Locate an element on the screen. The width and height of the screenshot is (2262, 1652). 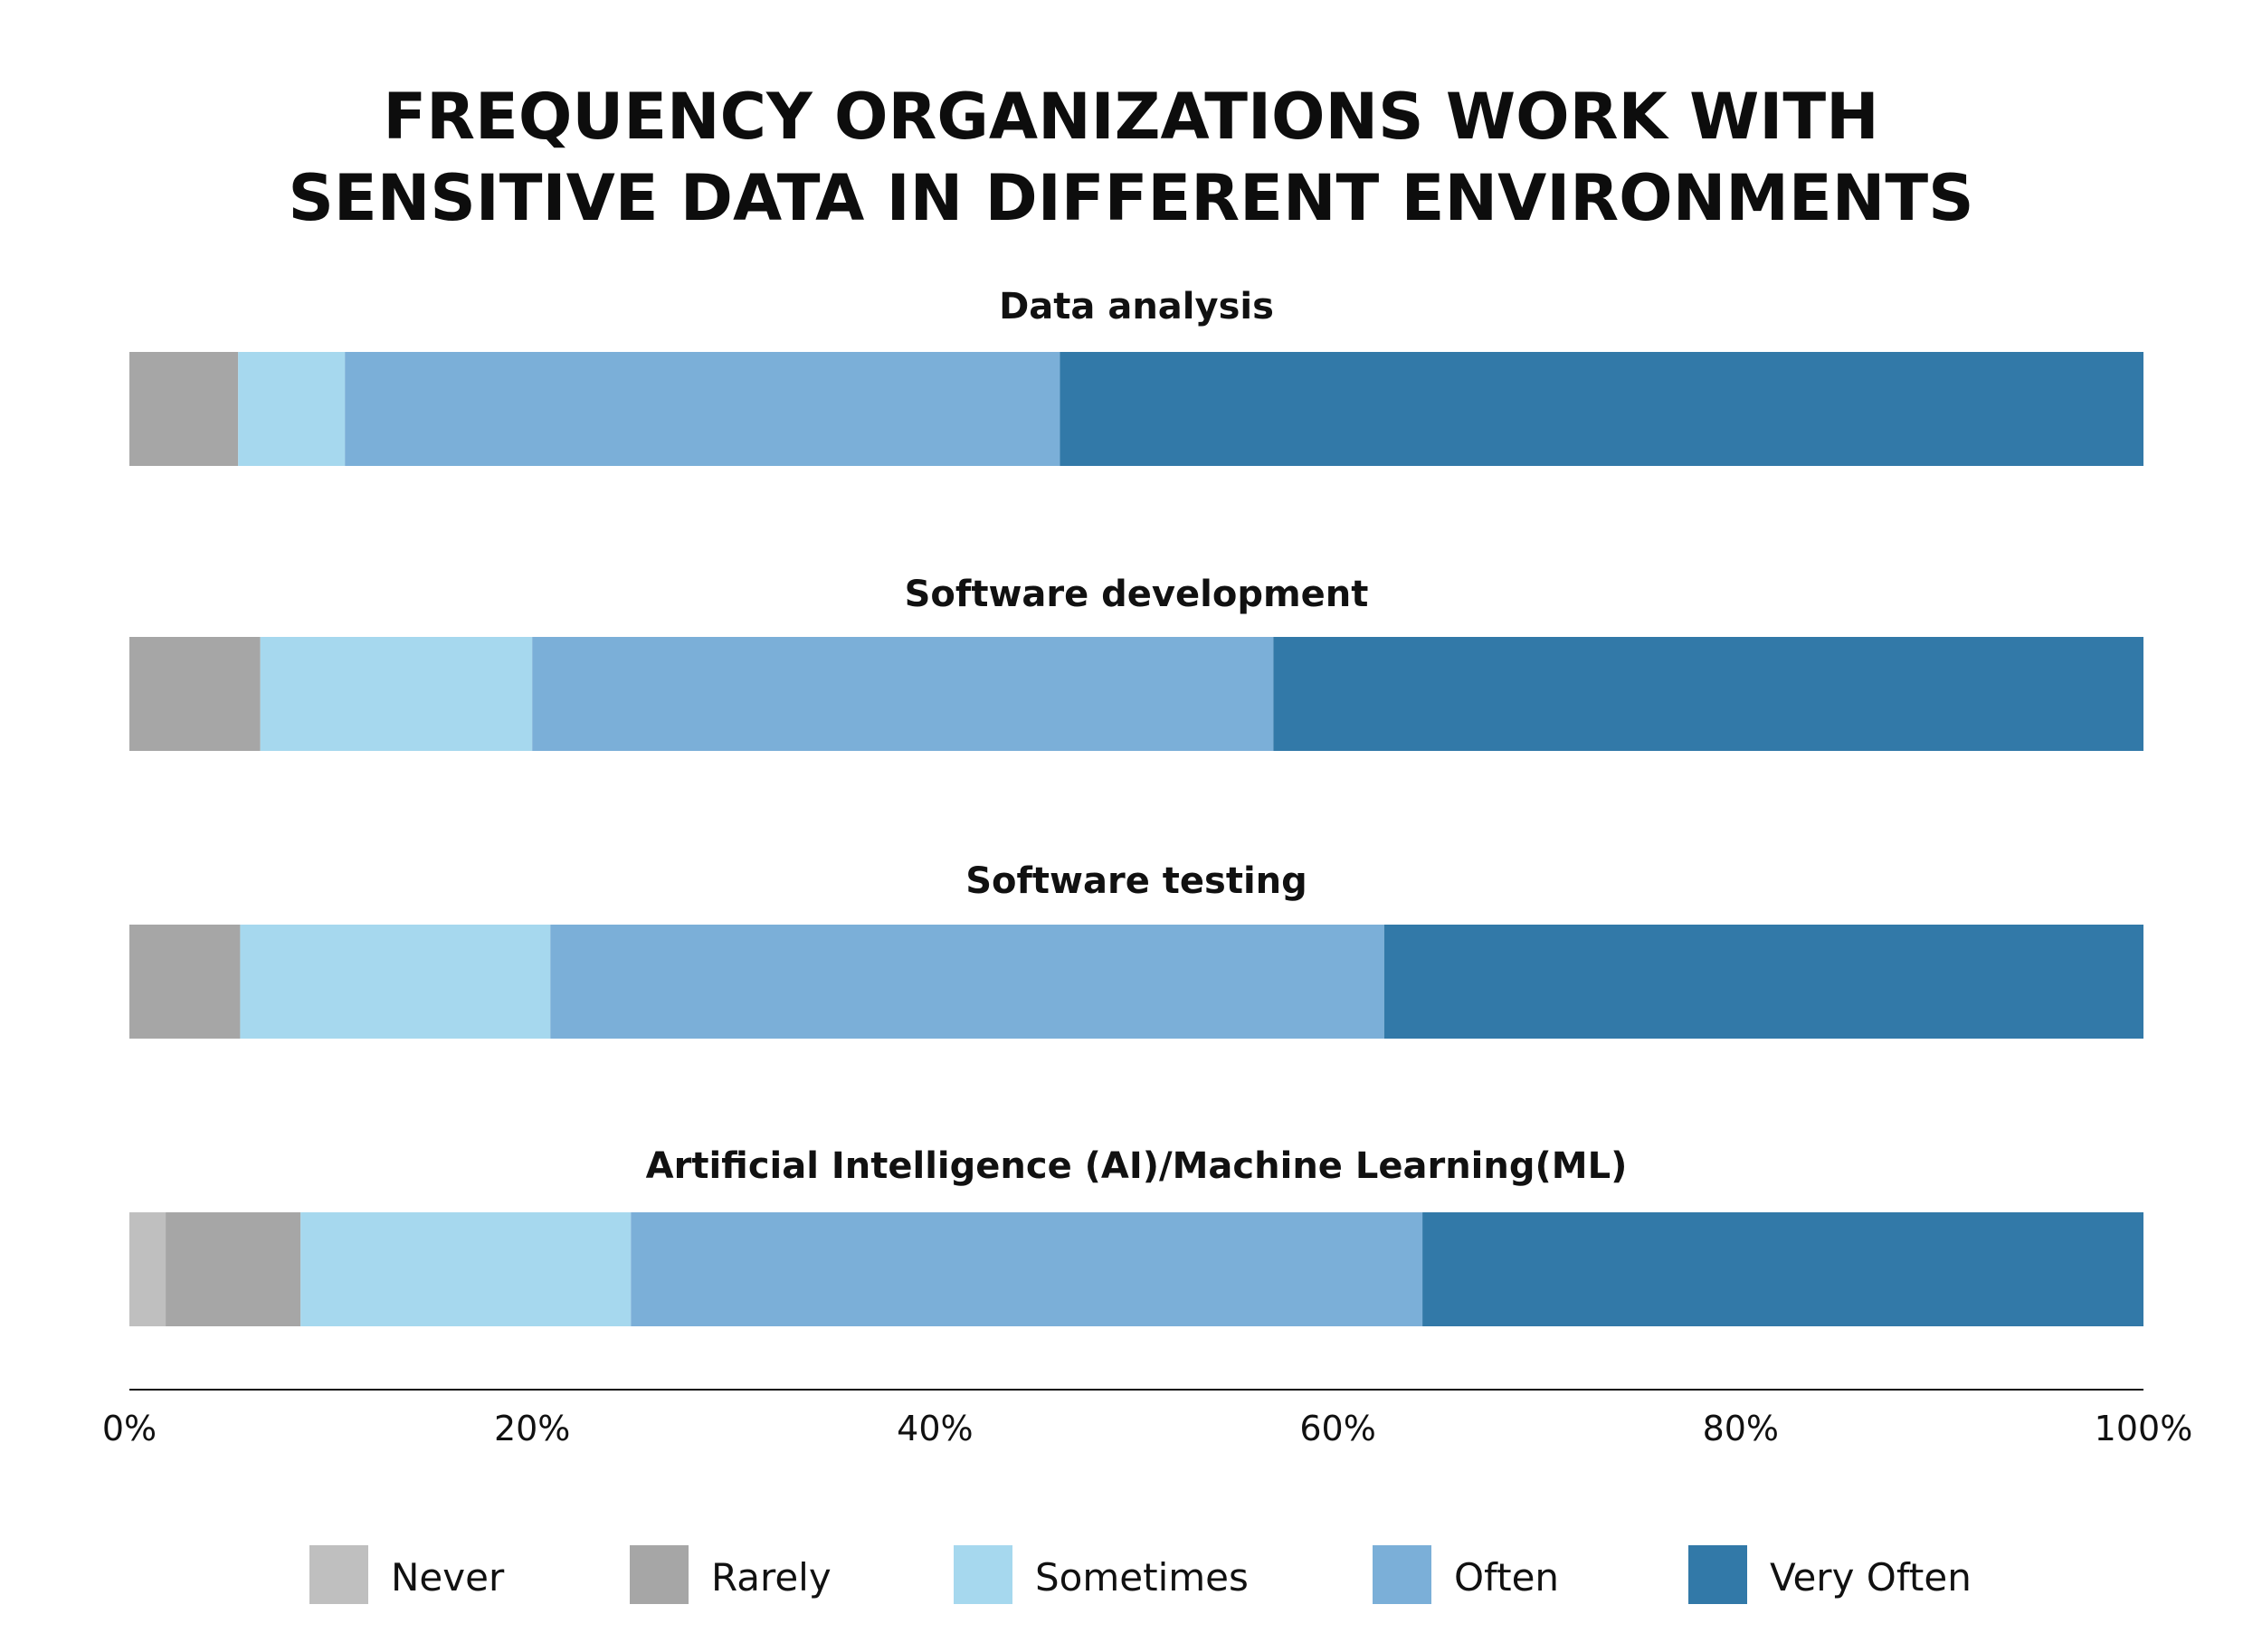
legend-label: Sometimes is located at coordinates (1142, 1577).